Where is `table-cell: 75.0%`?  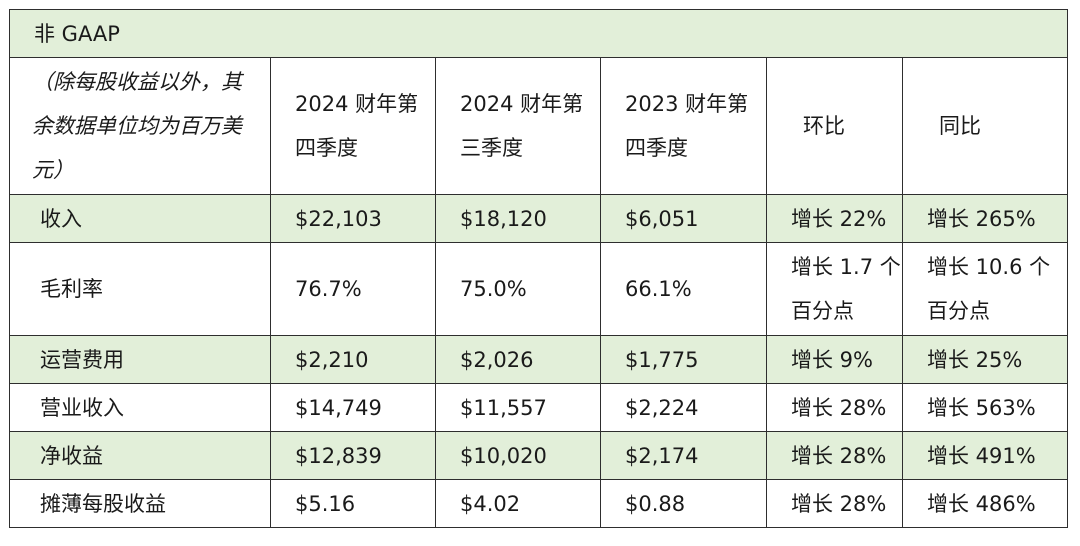 table-cell: 75.0% is located at coordinates (518, 289).